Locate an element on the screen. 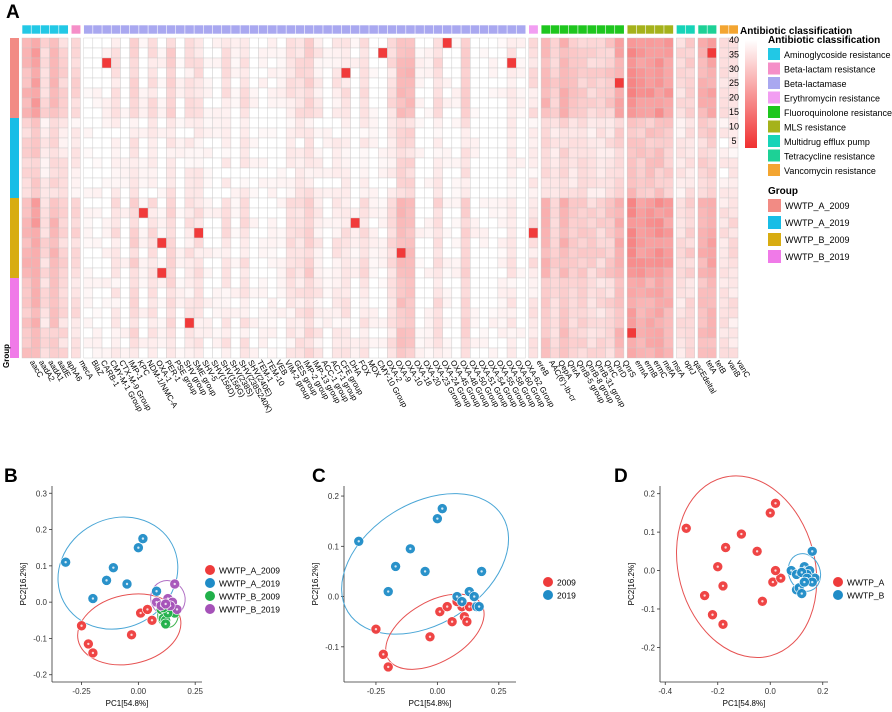 The width and height of the screenshot is (892, 712). group-legend-label: WWTP_A_2019 is located at coordinates (817, 223).